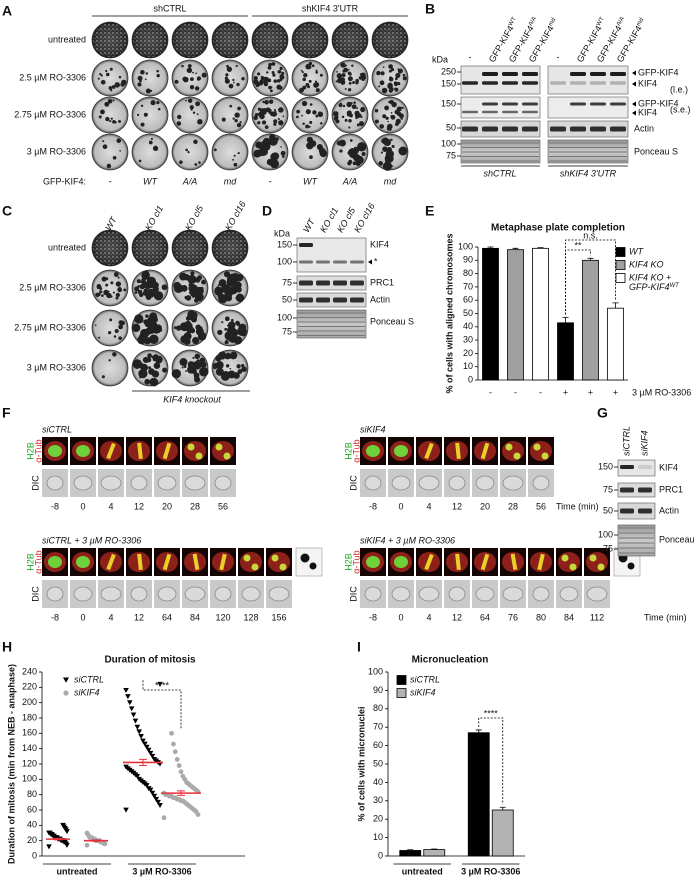 This screenshot has width=697, height=894. What do you see at coordinates (6, 413) in the screenshot?
I see `panel-label: F` at bounding box center [6, 413].